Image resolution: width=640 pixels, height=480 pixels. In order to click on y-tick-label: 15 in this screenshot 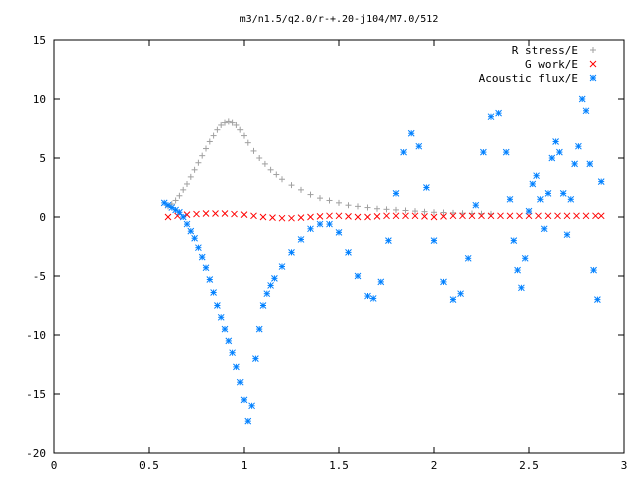, I will do `click(39, 40)`.